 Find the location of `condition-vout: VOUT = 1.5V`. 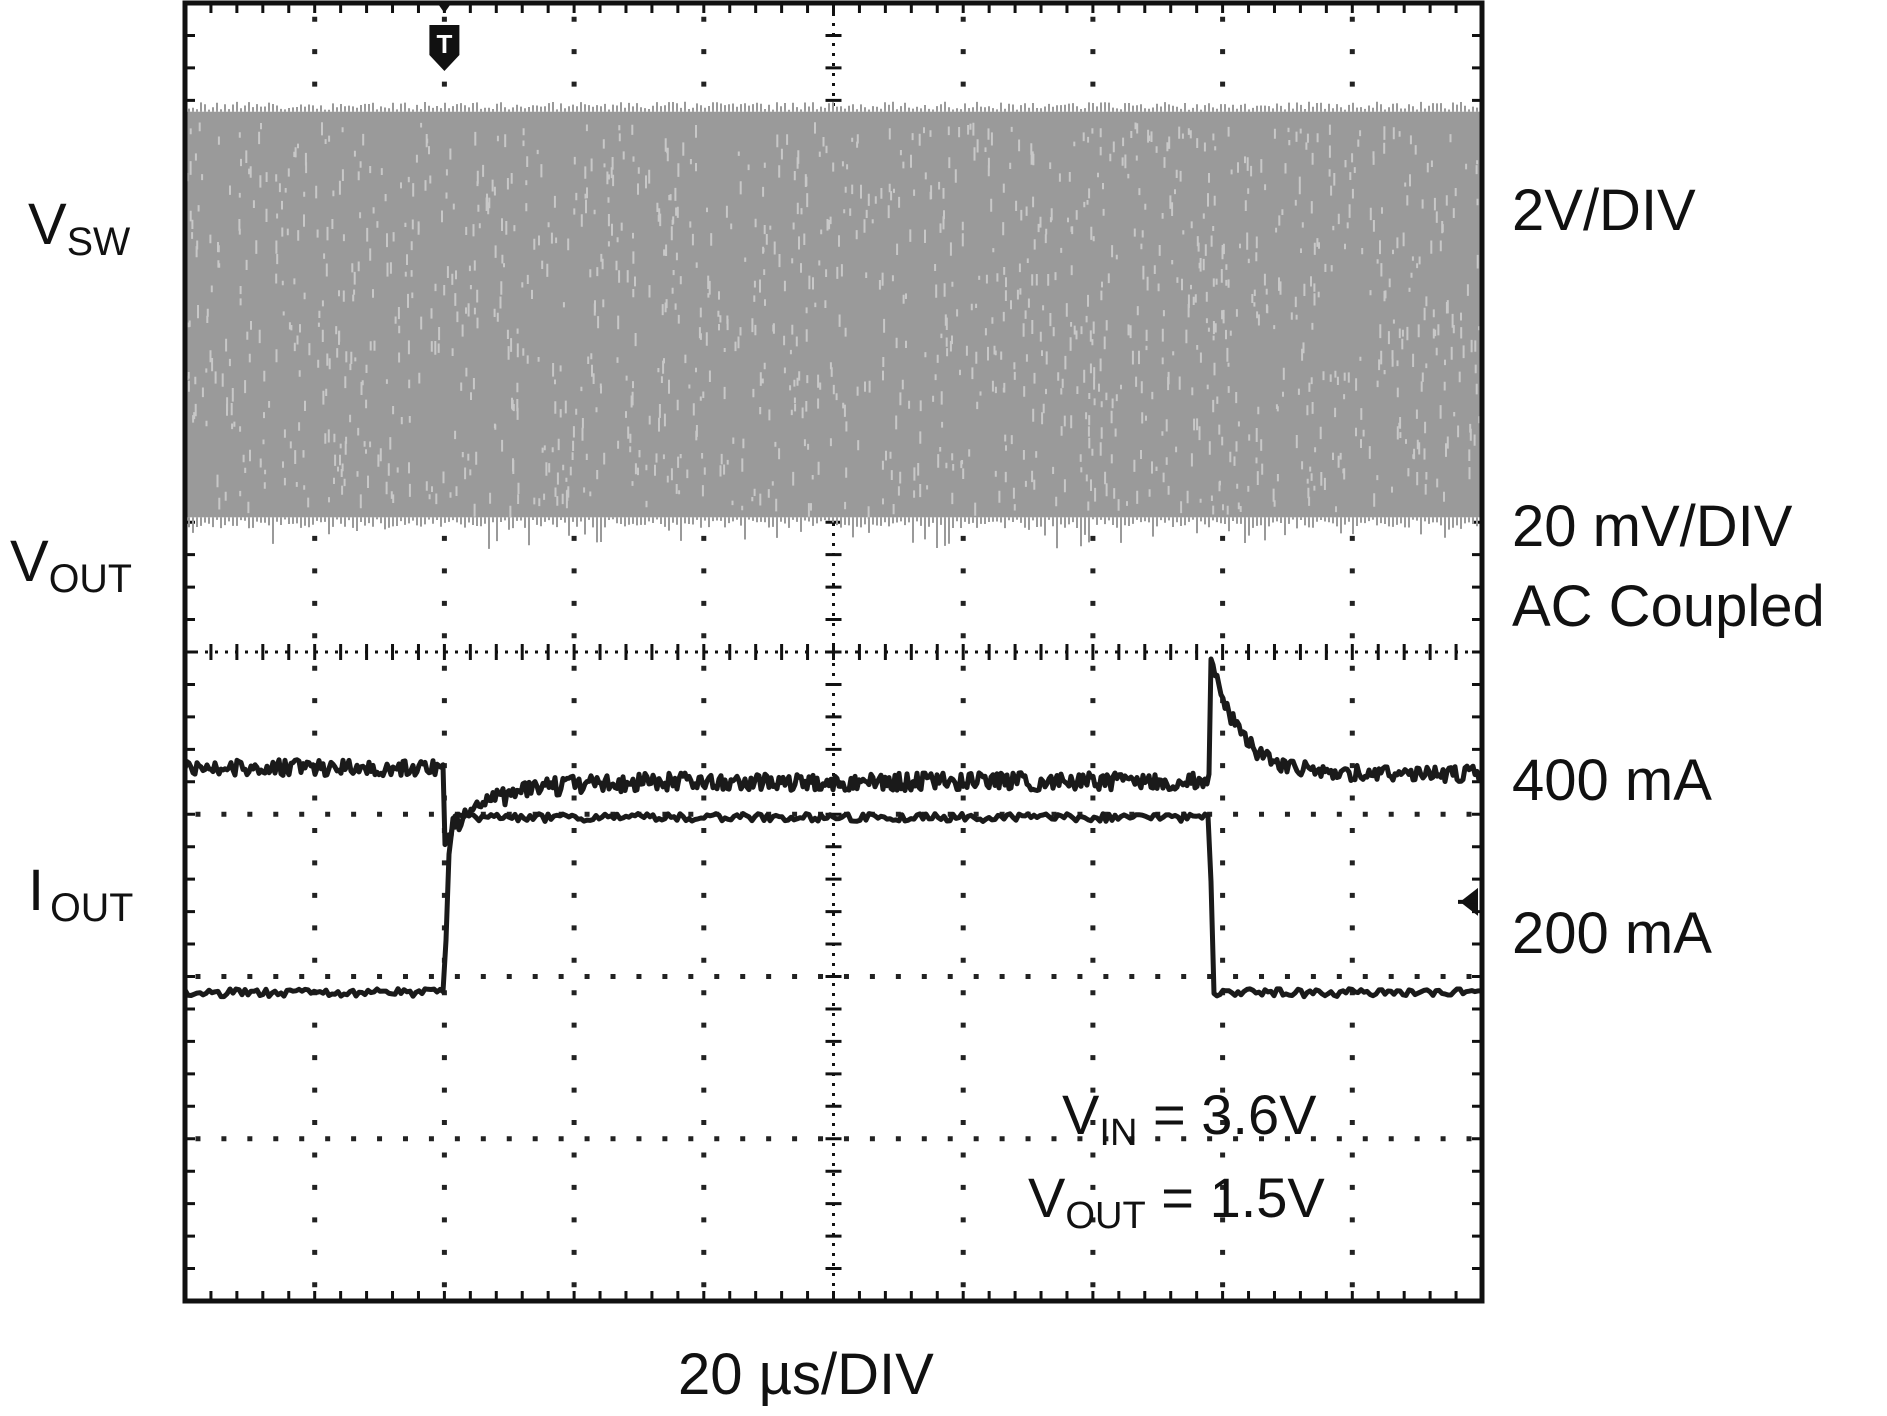

condition-vout: VOUT = 1.5V is located at coordinates (1176, 1201).